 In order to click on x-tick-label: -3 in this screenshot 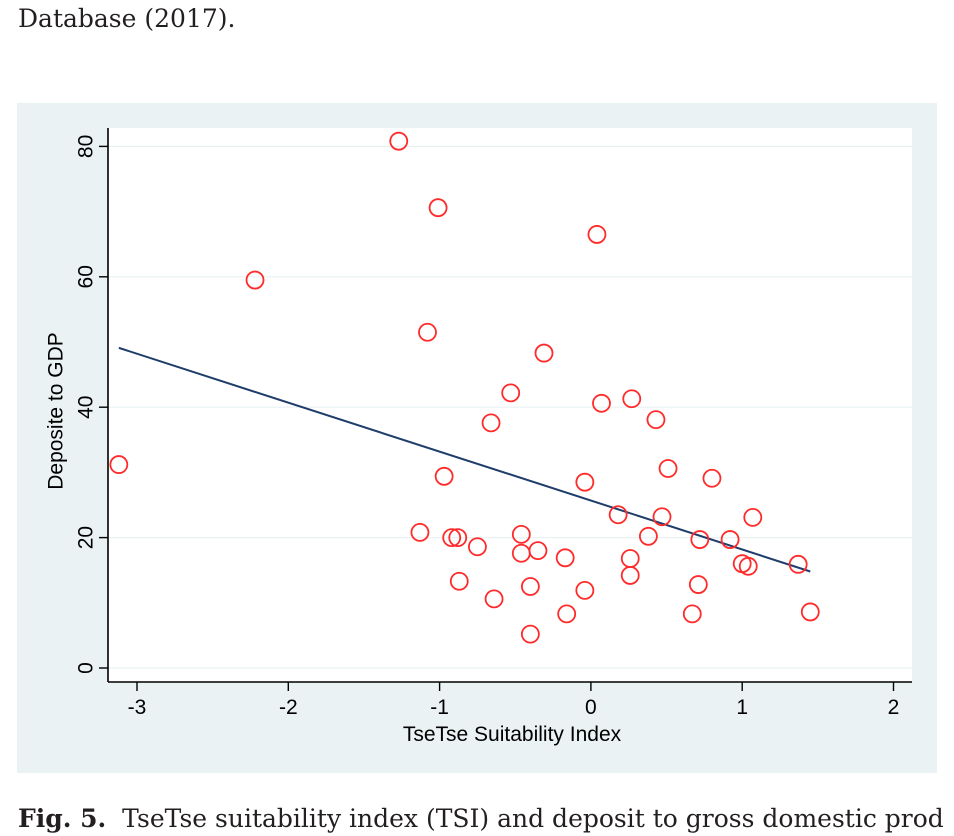, I will do `click(137, 707)`.